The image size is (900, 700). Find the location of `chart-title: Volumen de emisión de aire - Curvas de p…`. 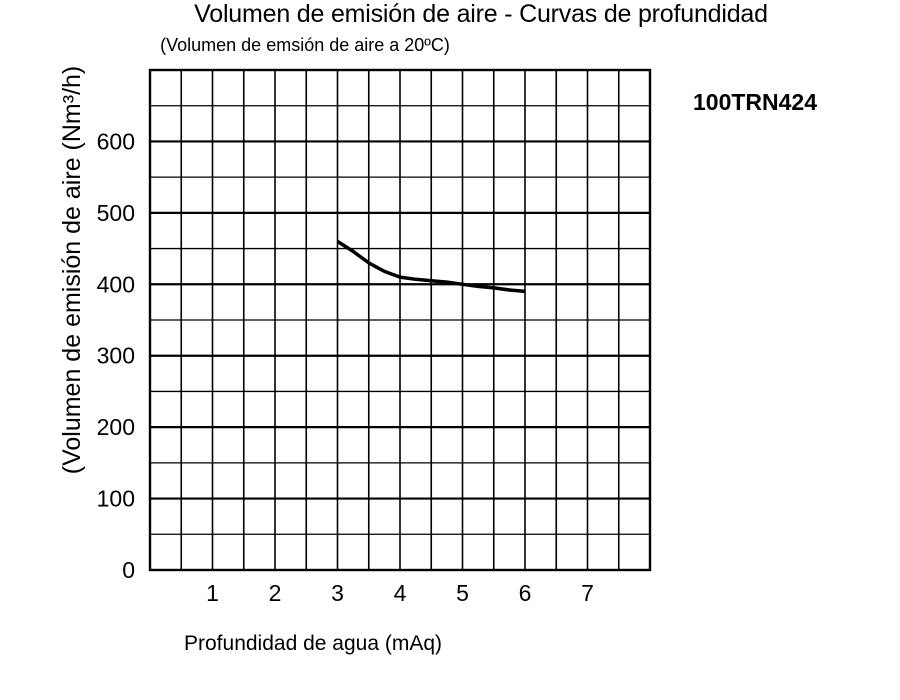

chart-title: Volumen de emisión de aire - Curvas de p… is located at coordinates (481, 14).